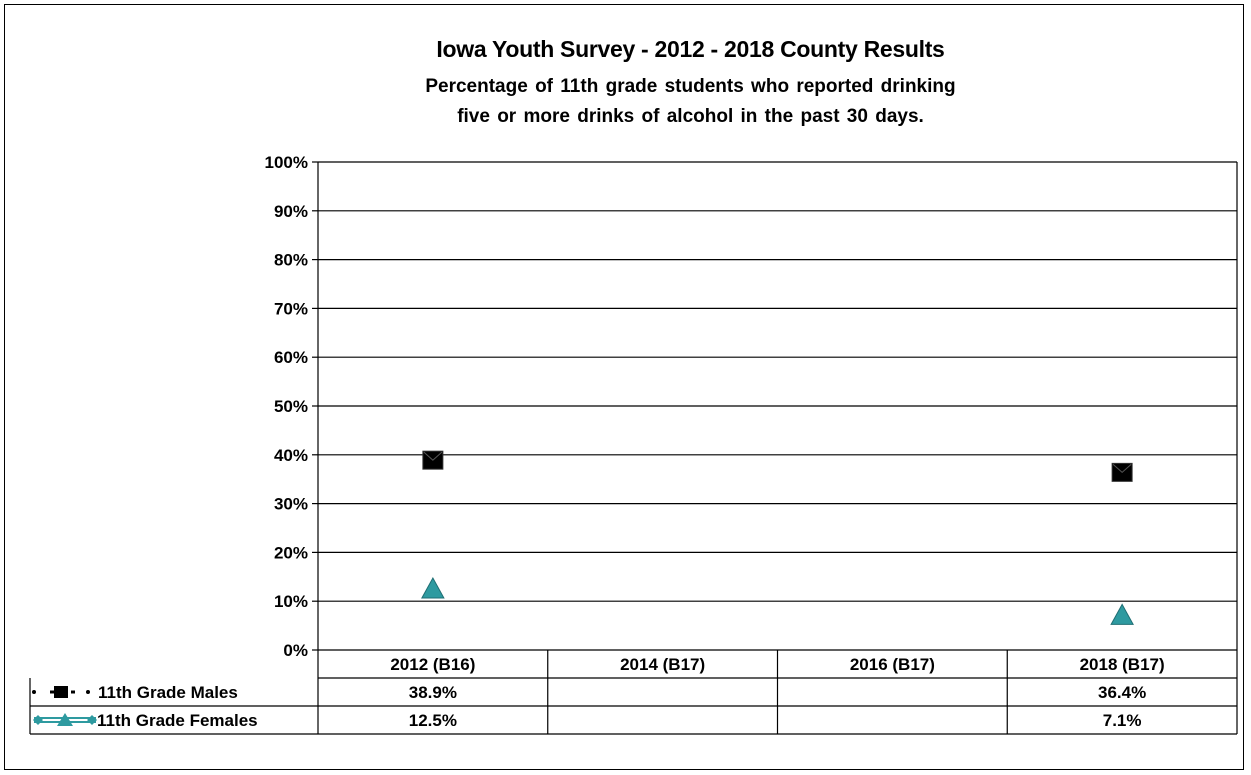  I want to click on y-tick-label: 10%, so click(291, 601).